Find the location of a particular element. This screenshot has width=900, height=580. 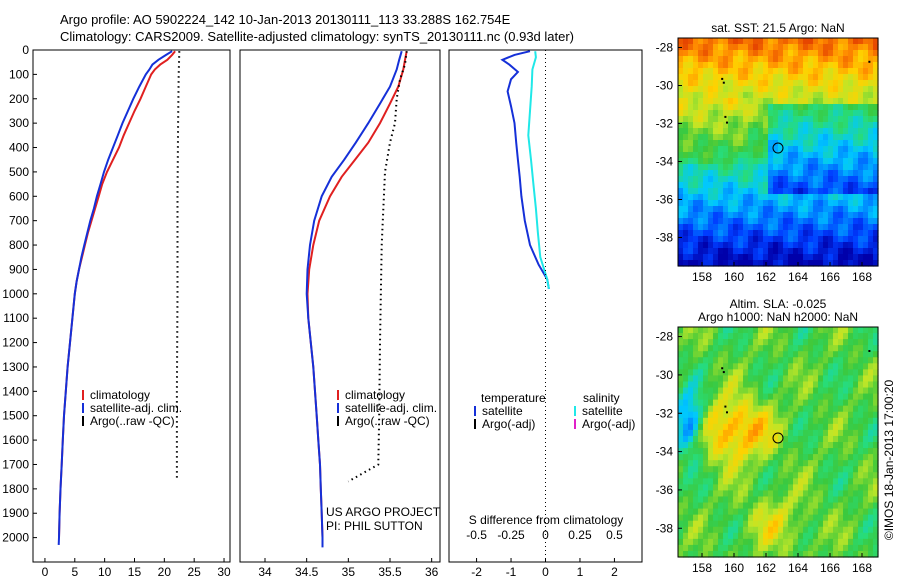

coast-speck is located at coordinates (727, 412).